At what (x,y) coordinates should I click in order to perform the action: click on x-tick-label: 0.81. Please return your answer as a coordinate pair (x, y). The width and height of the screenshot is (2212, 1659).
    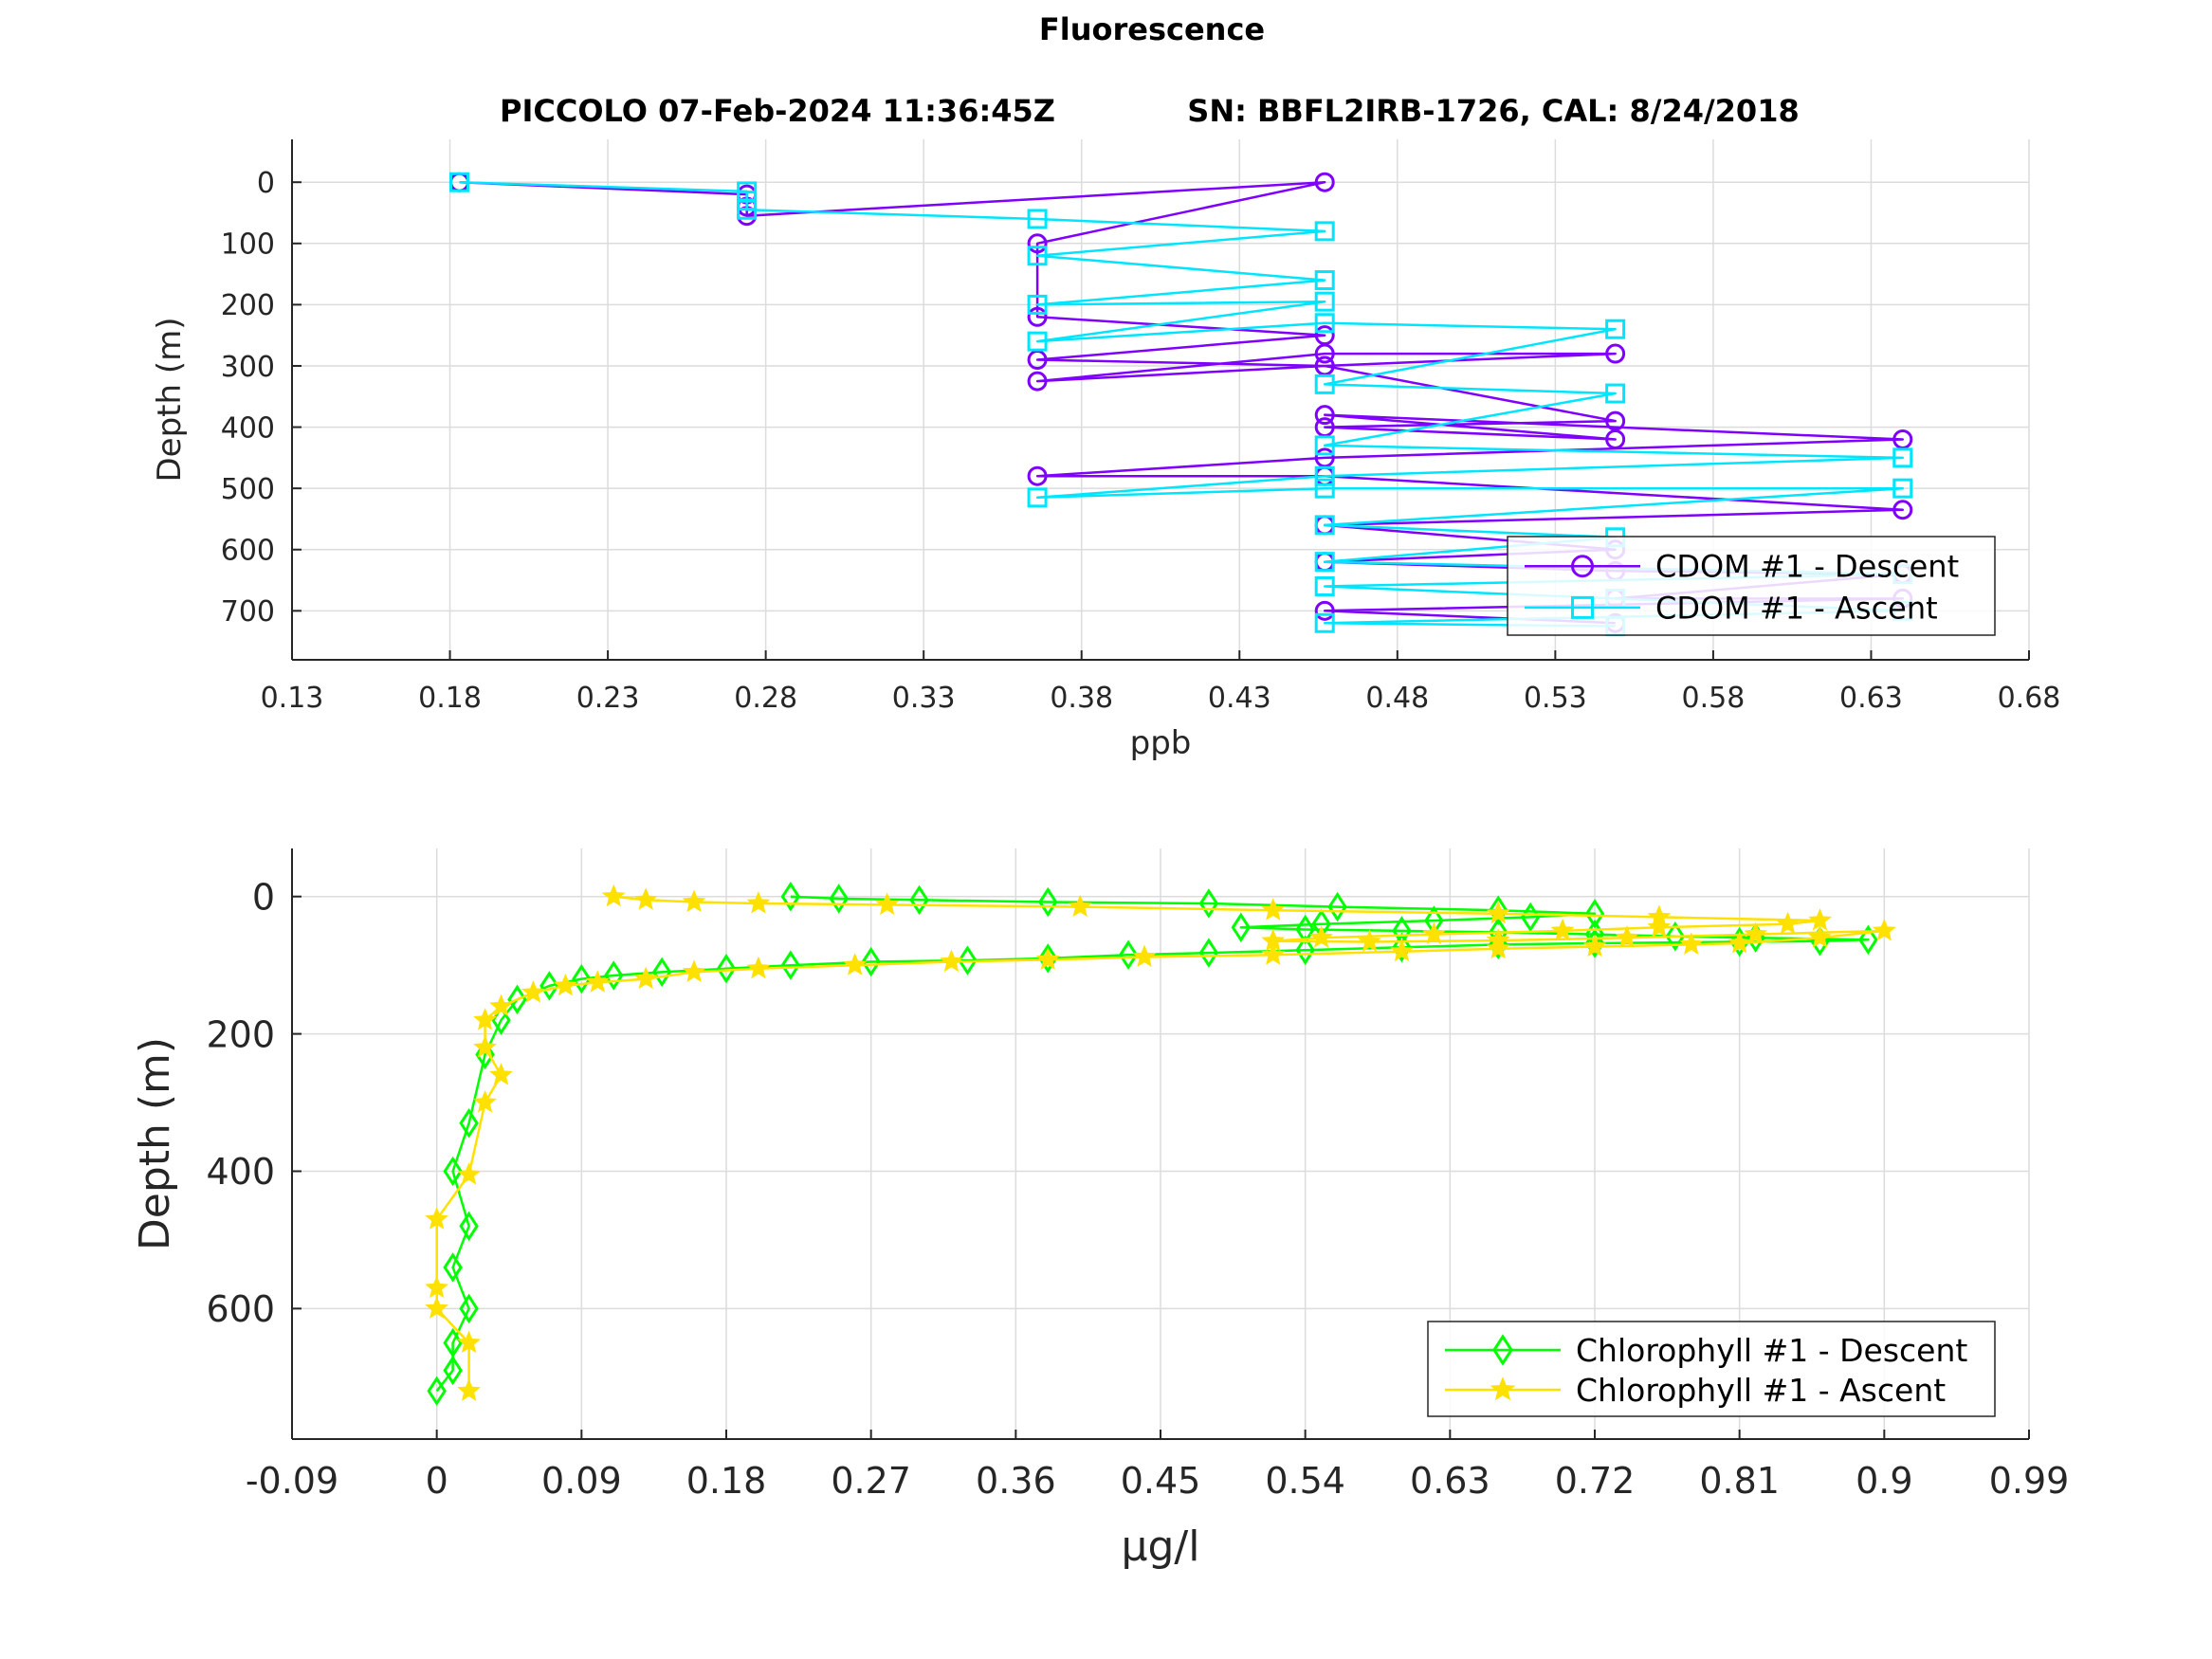
    Looking at the image, I should click on (1739, 1481).